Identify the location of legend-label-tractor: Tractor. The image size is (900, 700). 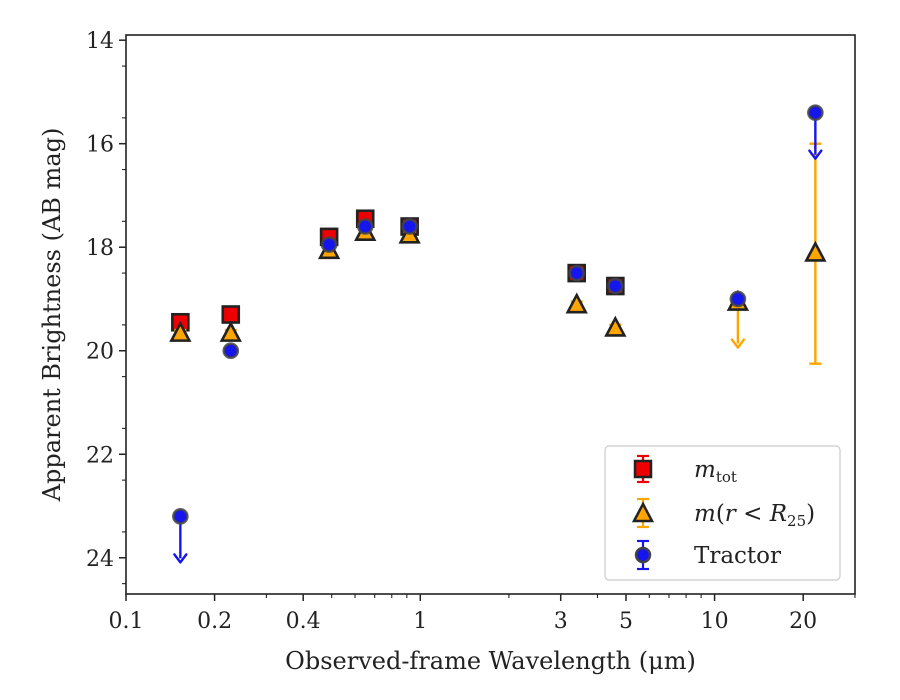
(737, 556).